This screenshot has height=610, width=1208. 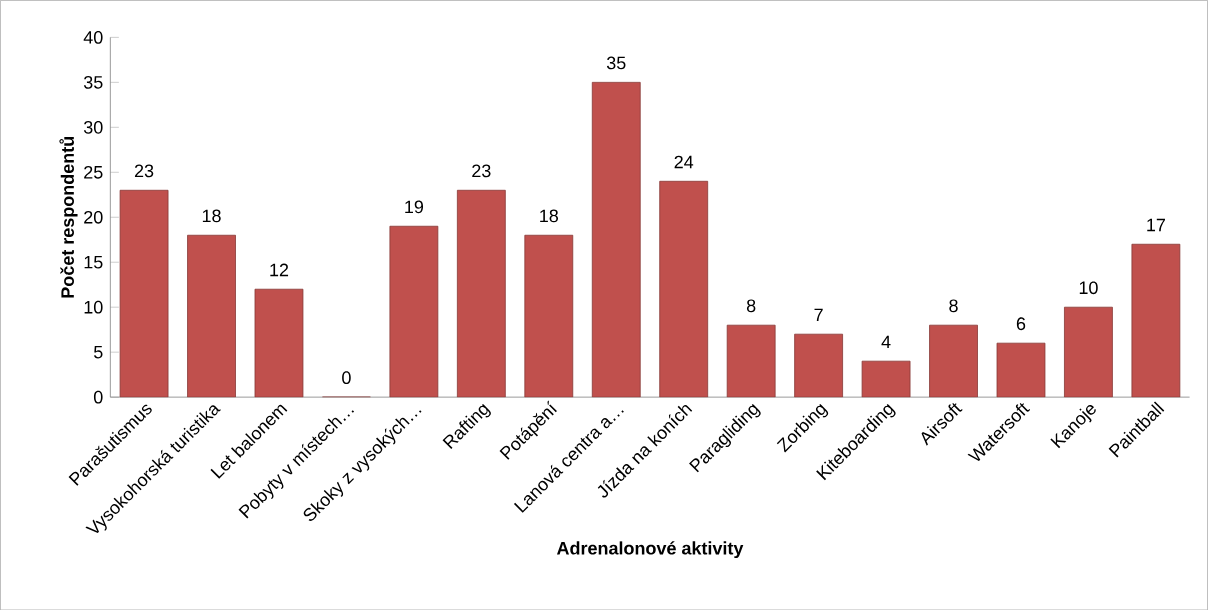 I want to click on y-tick-label: 15, so click(x=93, y=262).